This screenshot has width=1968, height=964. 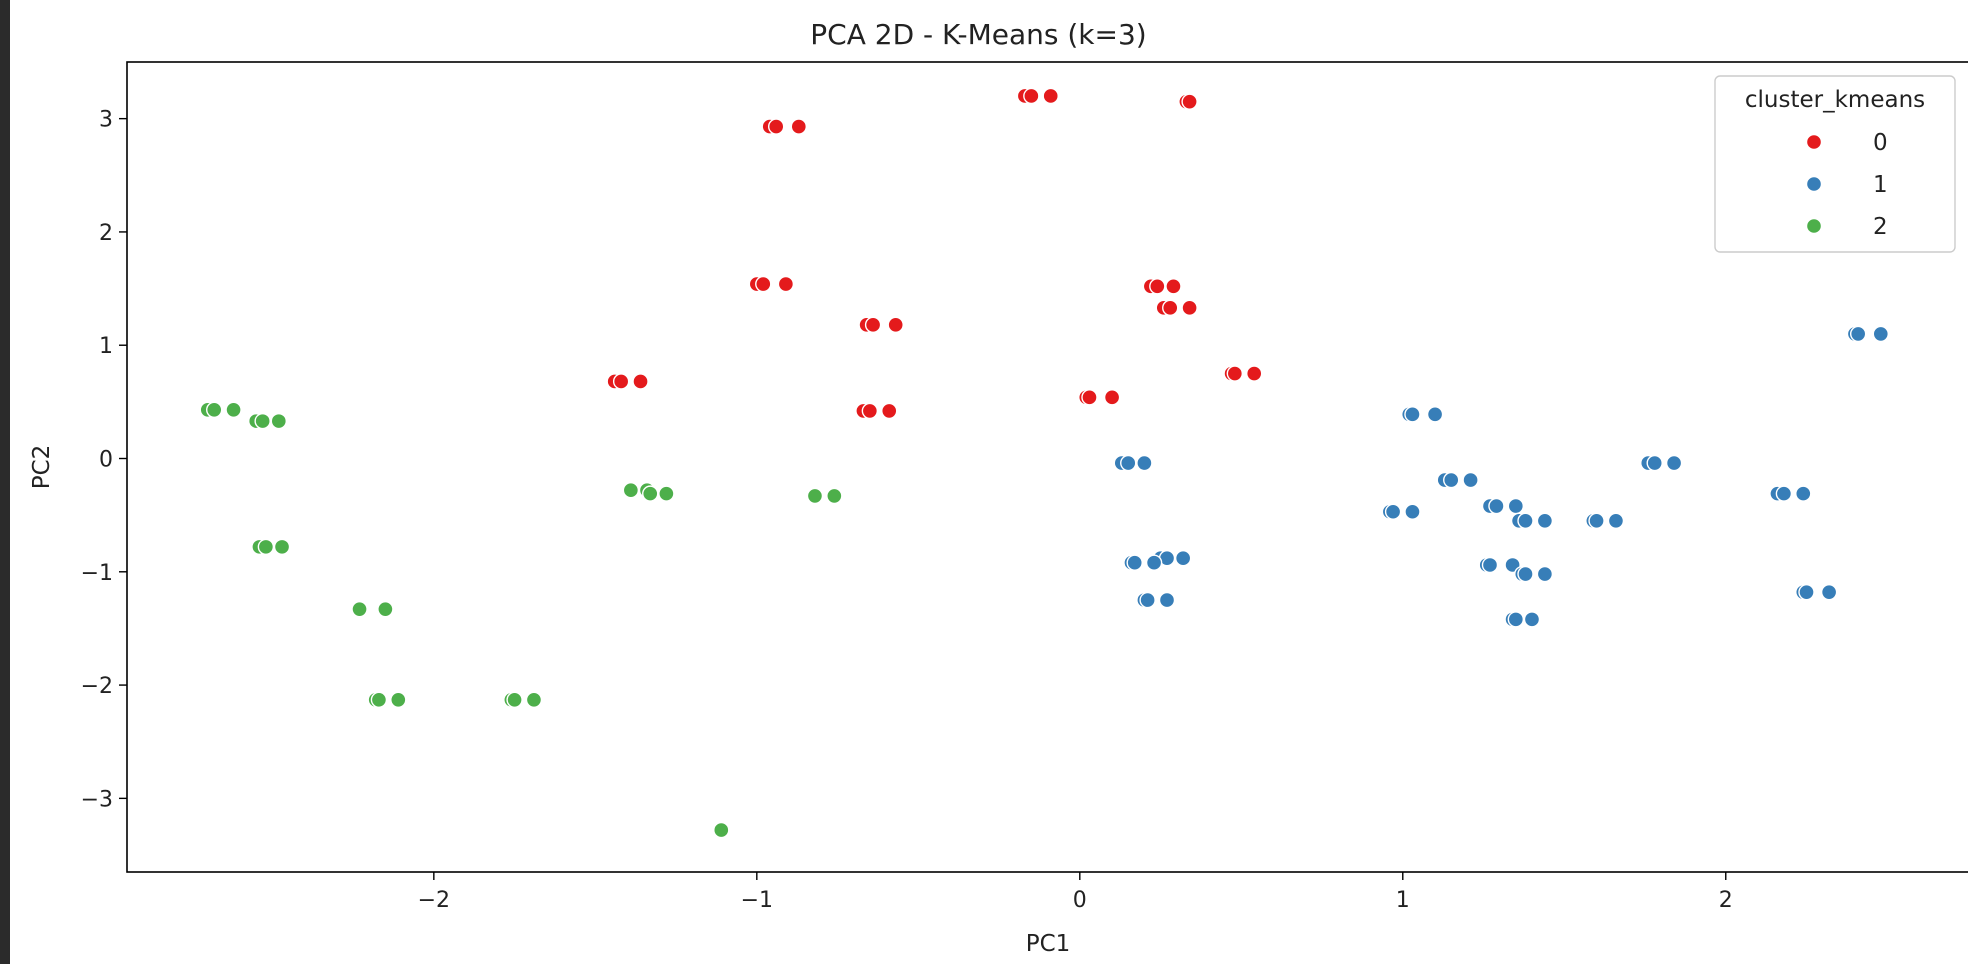 I want to click on x-tick-label: 1, so click(x=1403, y=900).